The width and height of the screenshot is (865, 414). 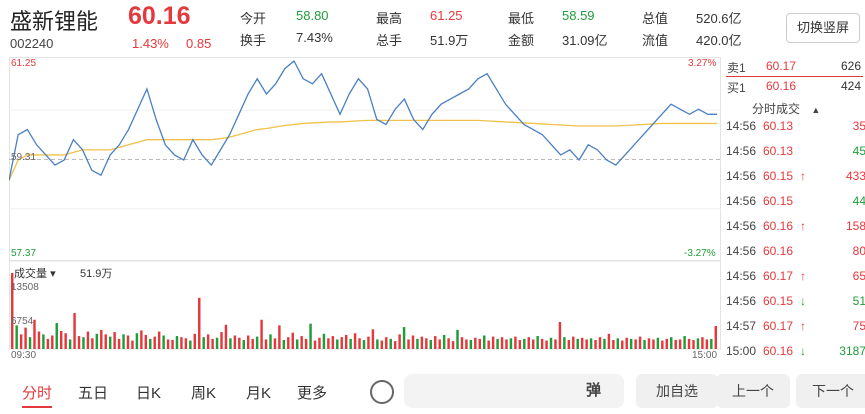 What do you see at coordinates (858, 326) in the screenshot?
I see `trade-qty: 75` at bounding box center [858, 326].